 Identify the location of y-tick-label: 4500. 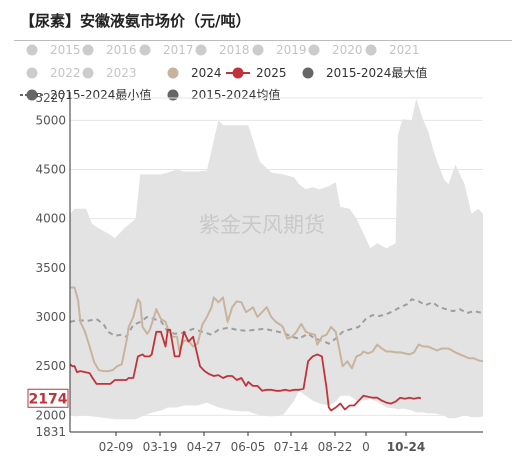
(50, 170).